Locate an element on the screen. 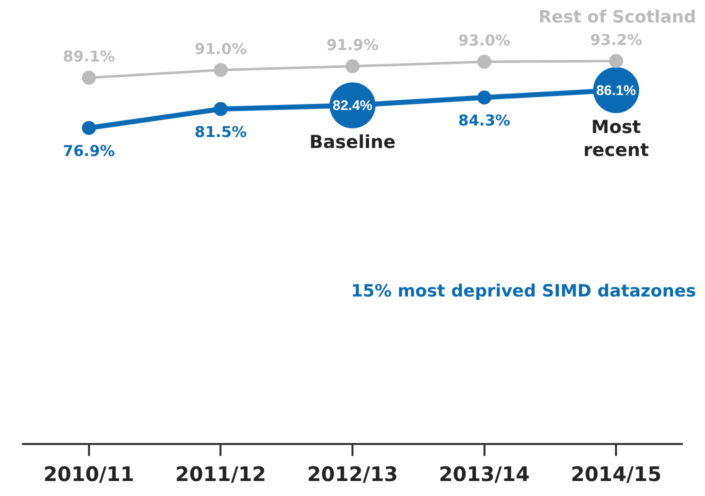  data-label: 81.5% is located at coordinates (220, 131).